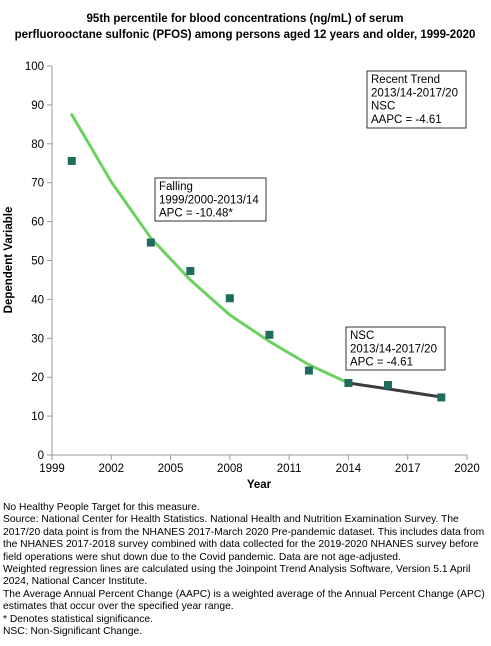 Image resolution: width=491 pixels, height=646 pixels. What do you see at coordinates (9, 260) in the screenshot?
I see `y-axis-label: Dependent Variable` at bounding box center [9, 260].